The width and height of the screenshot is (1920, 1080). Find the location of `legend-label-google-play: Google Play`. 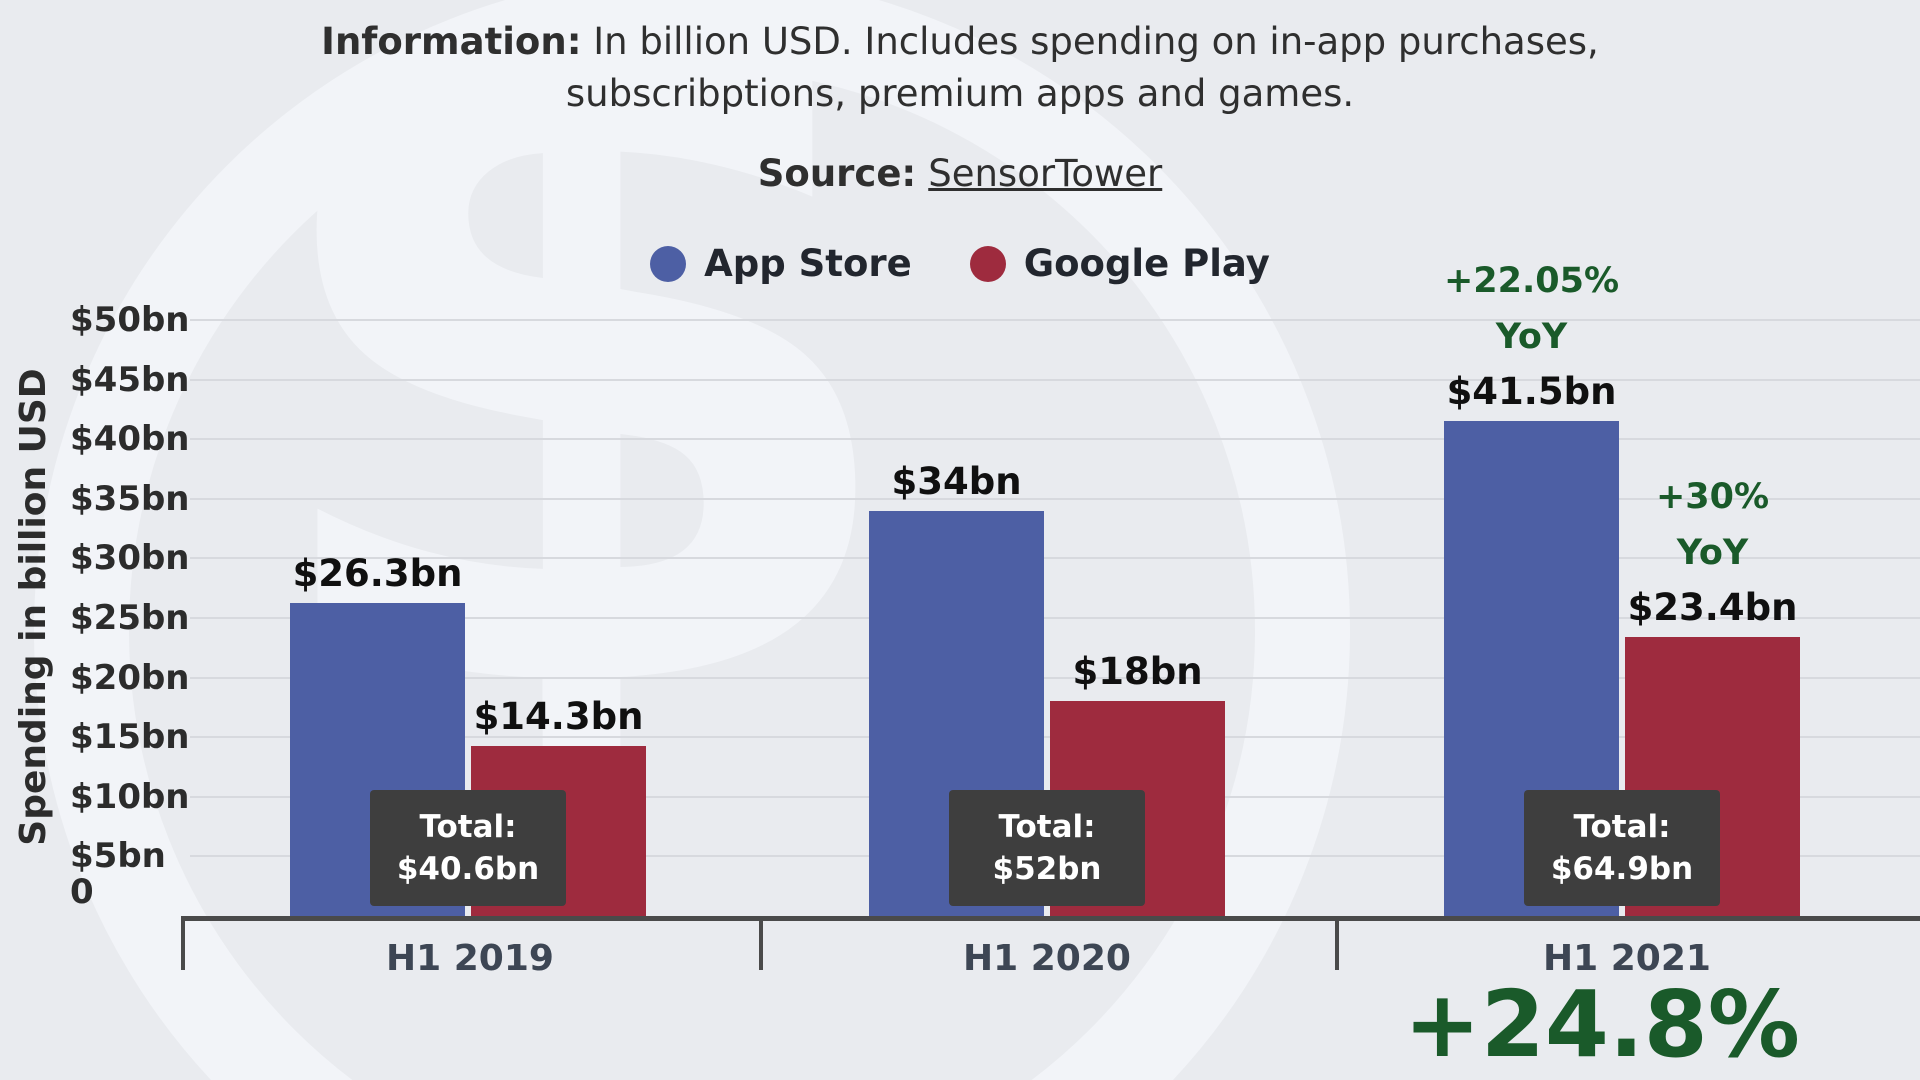

legend-label-google-play: Google Play is located at coordinates (1146, 263).